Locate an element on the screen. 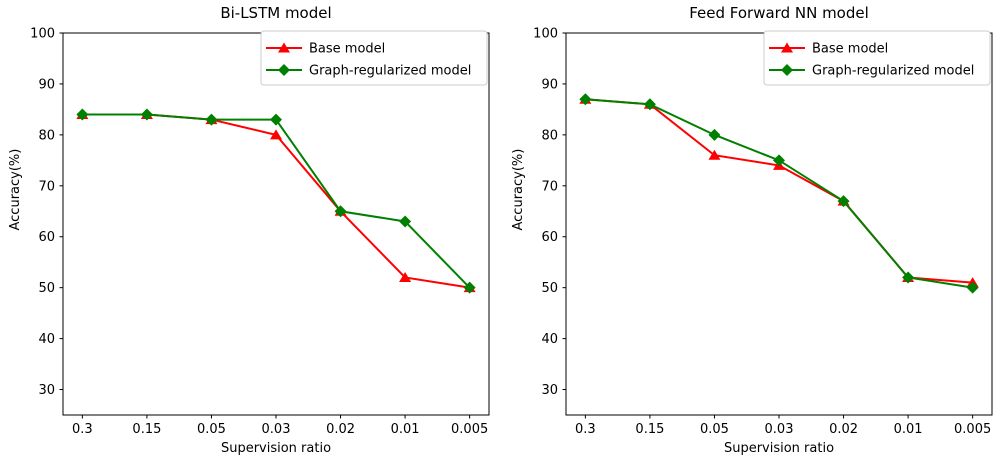 The height and width of the screenshot is (470, 1006). series-line-graph-regularized is located at coordinates (276, 201).